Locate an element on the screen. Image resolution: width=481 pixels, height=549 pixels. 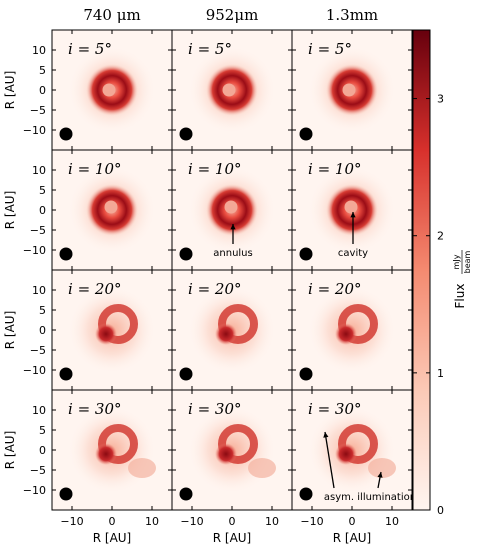
colorbar-label-text: Flux is located at coordinates (460, 296).